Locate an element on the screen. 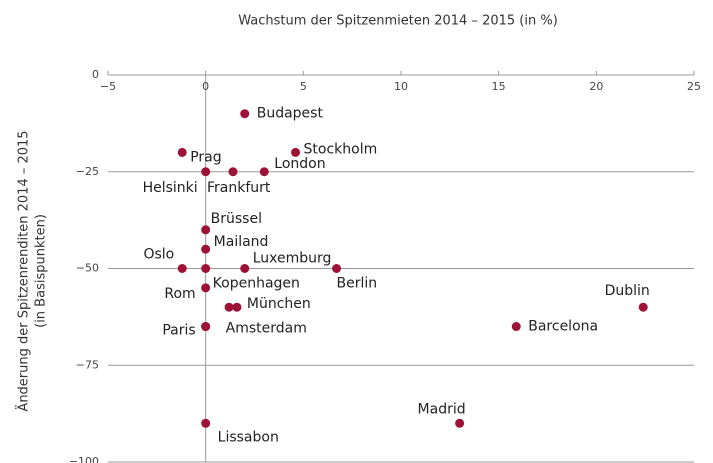  point-label: Rom is located at coordinates (179, 294).